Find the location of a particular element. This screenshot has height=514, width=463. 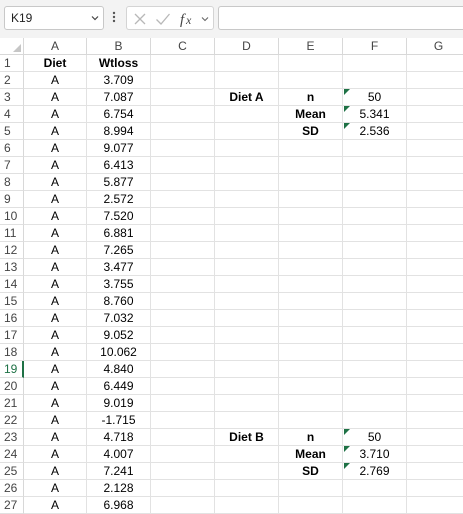

cell-f10 is located at coordinates (375, 216).